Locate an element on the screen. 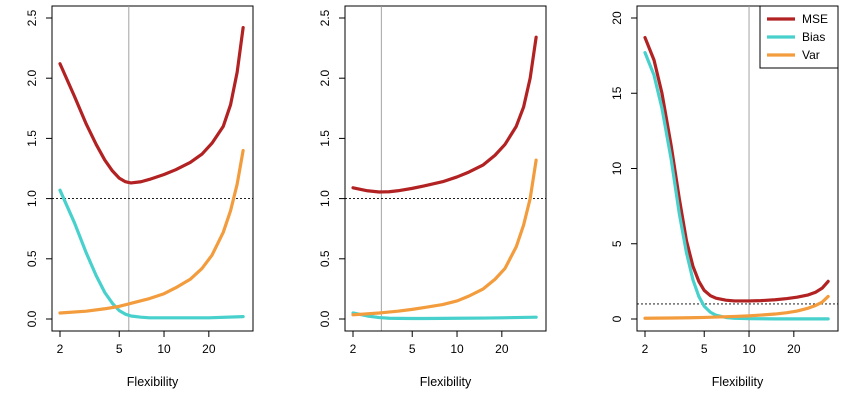 The height and width of the screenshot is (400, 867). legend: MSE Bias Var is located at coordinates (799, 37).